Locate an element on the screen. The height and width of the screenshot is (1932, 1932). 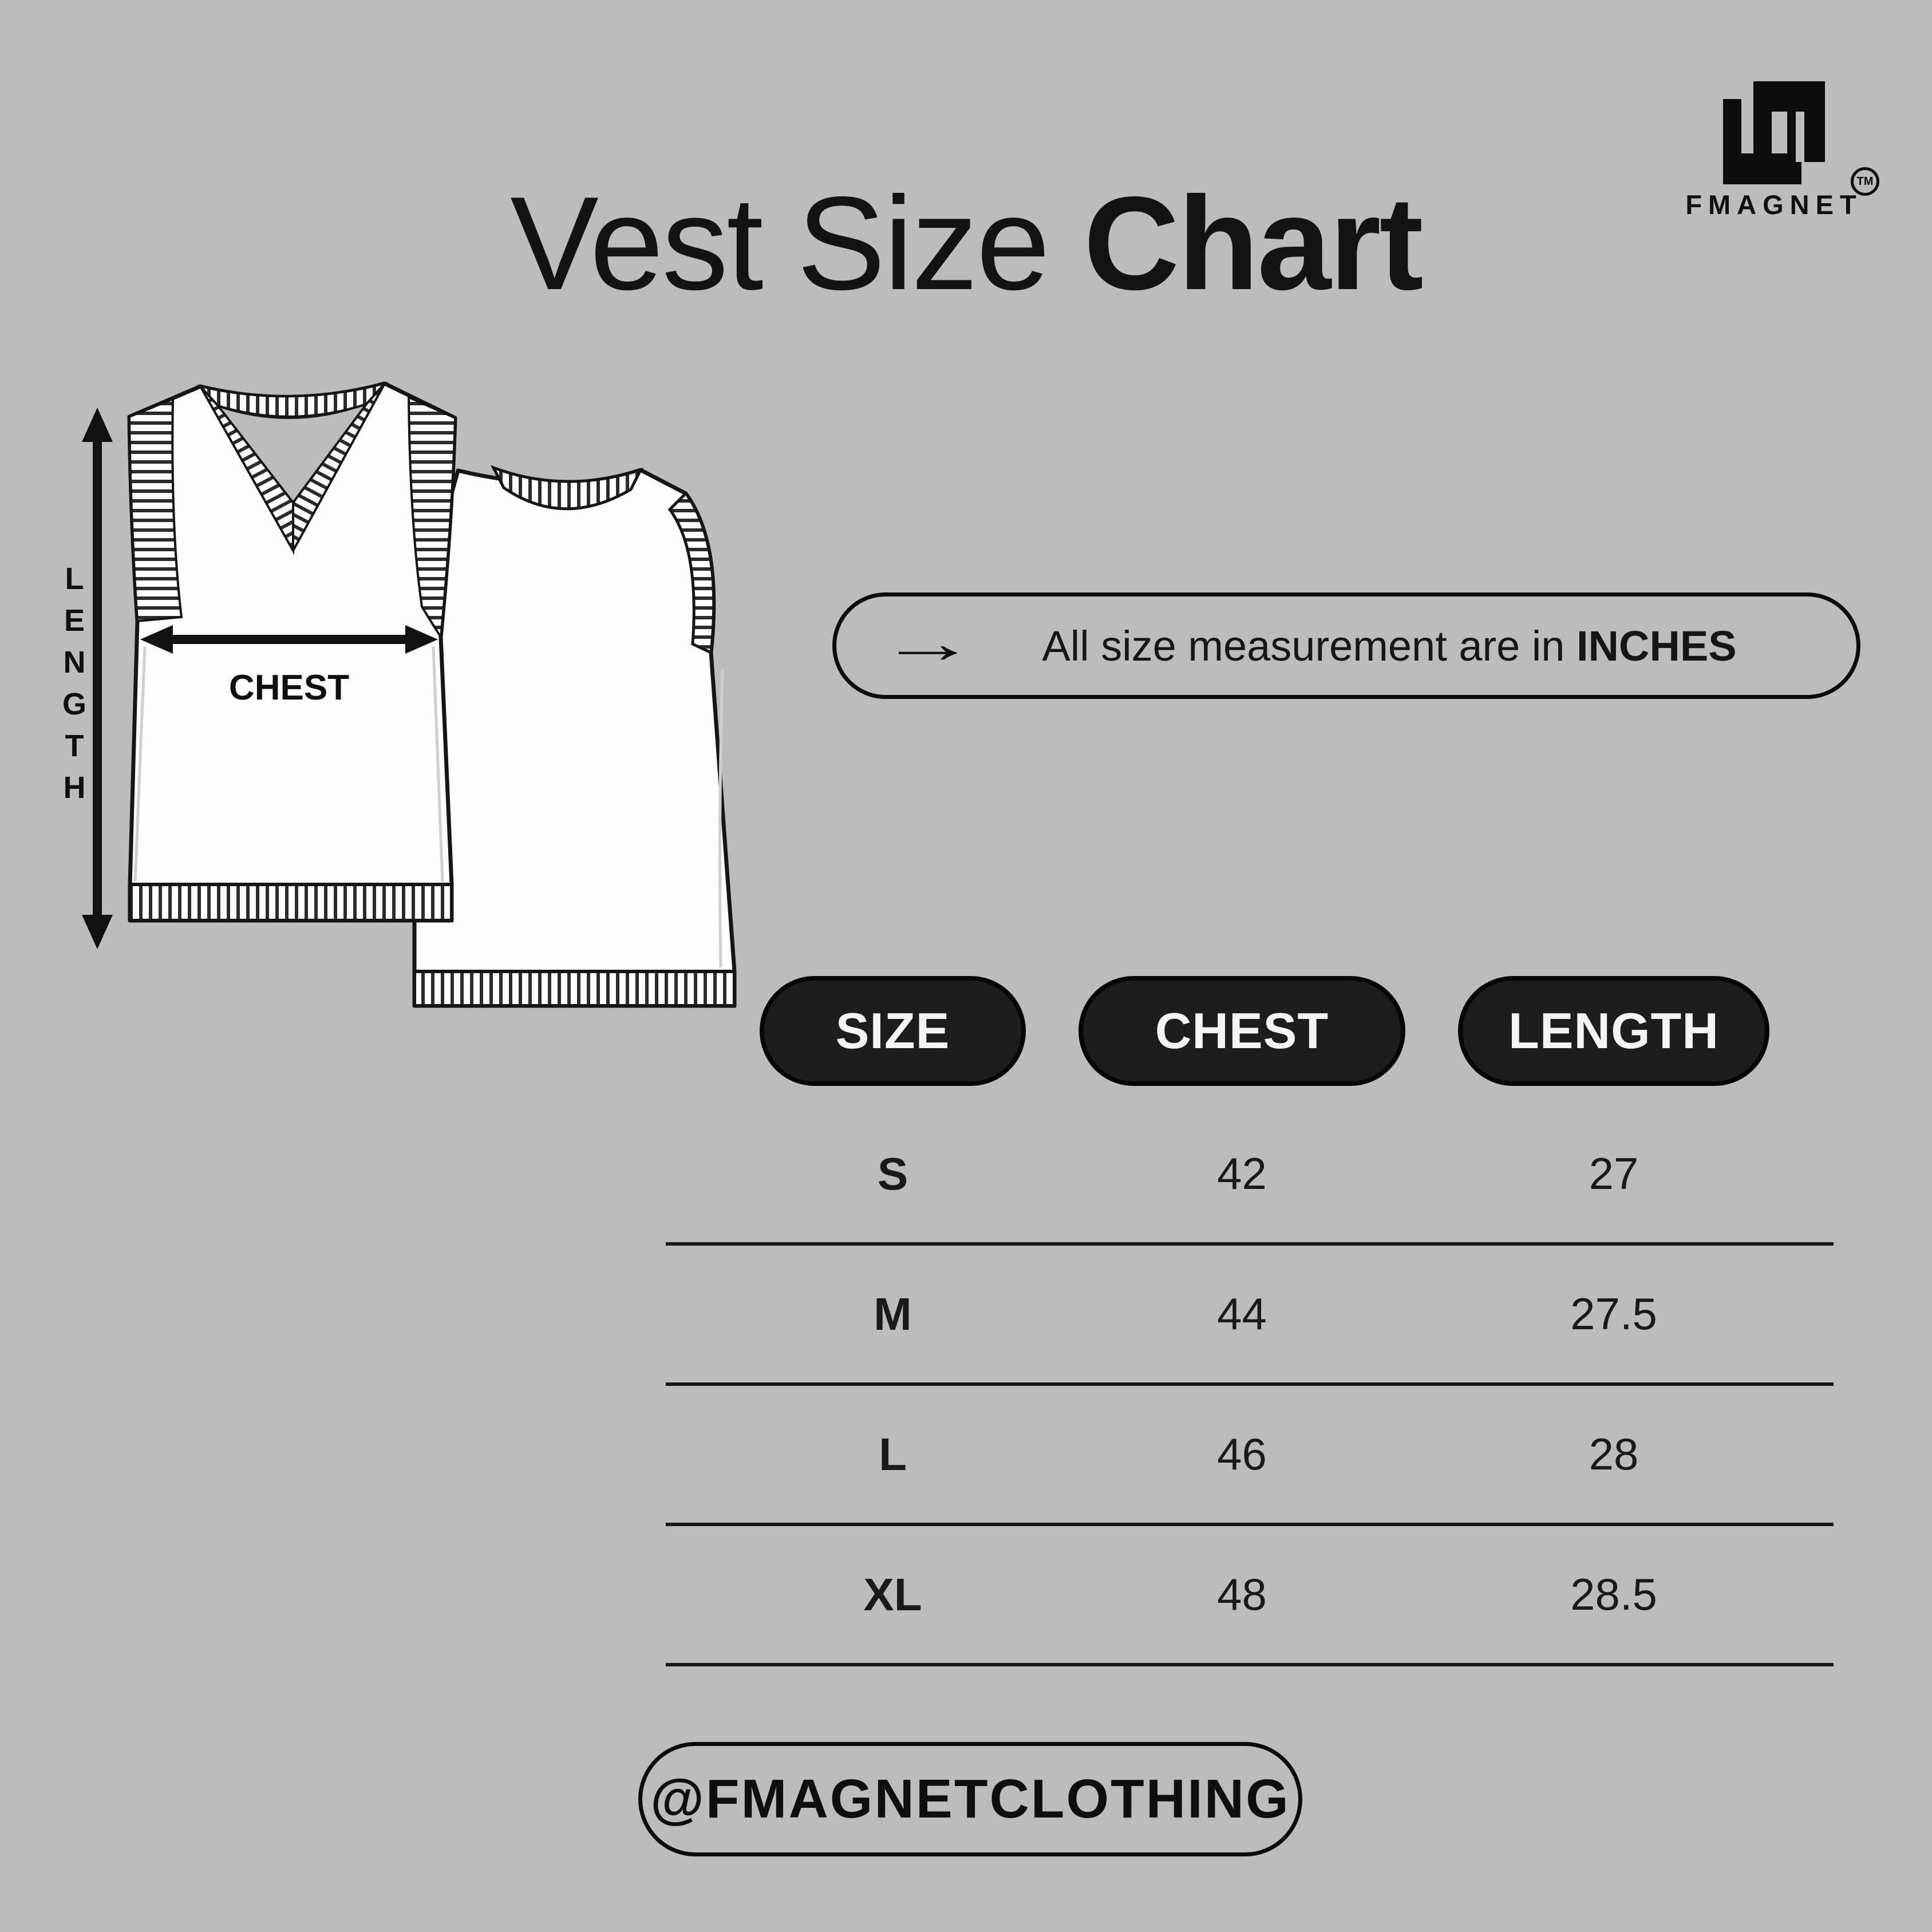
length-letter: N is located at coordinates (75, 662).